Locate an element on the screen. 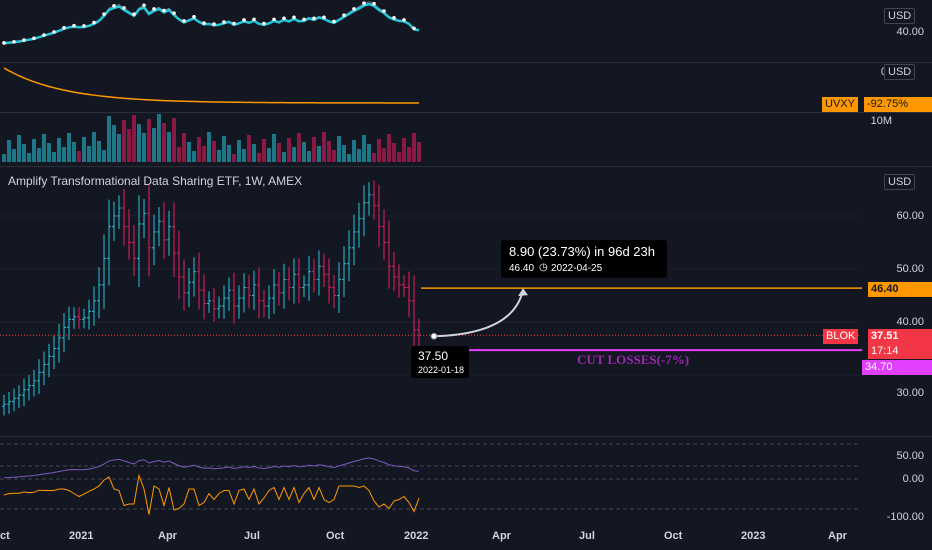 This screenshot has width=932, height=550. oscillator-axis-label: 0.00 is located at coordinates (913, 479).